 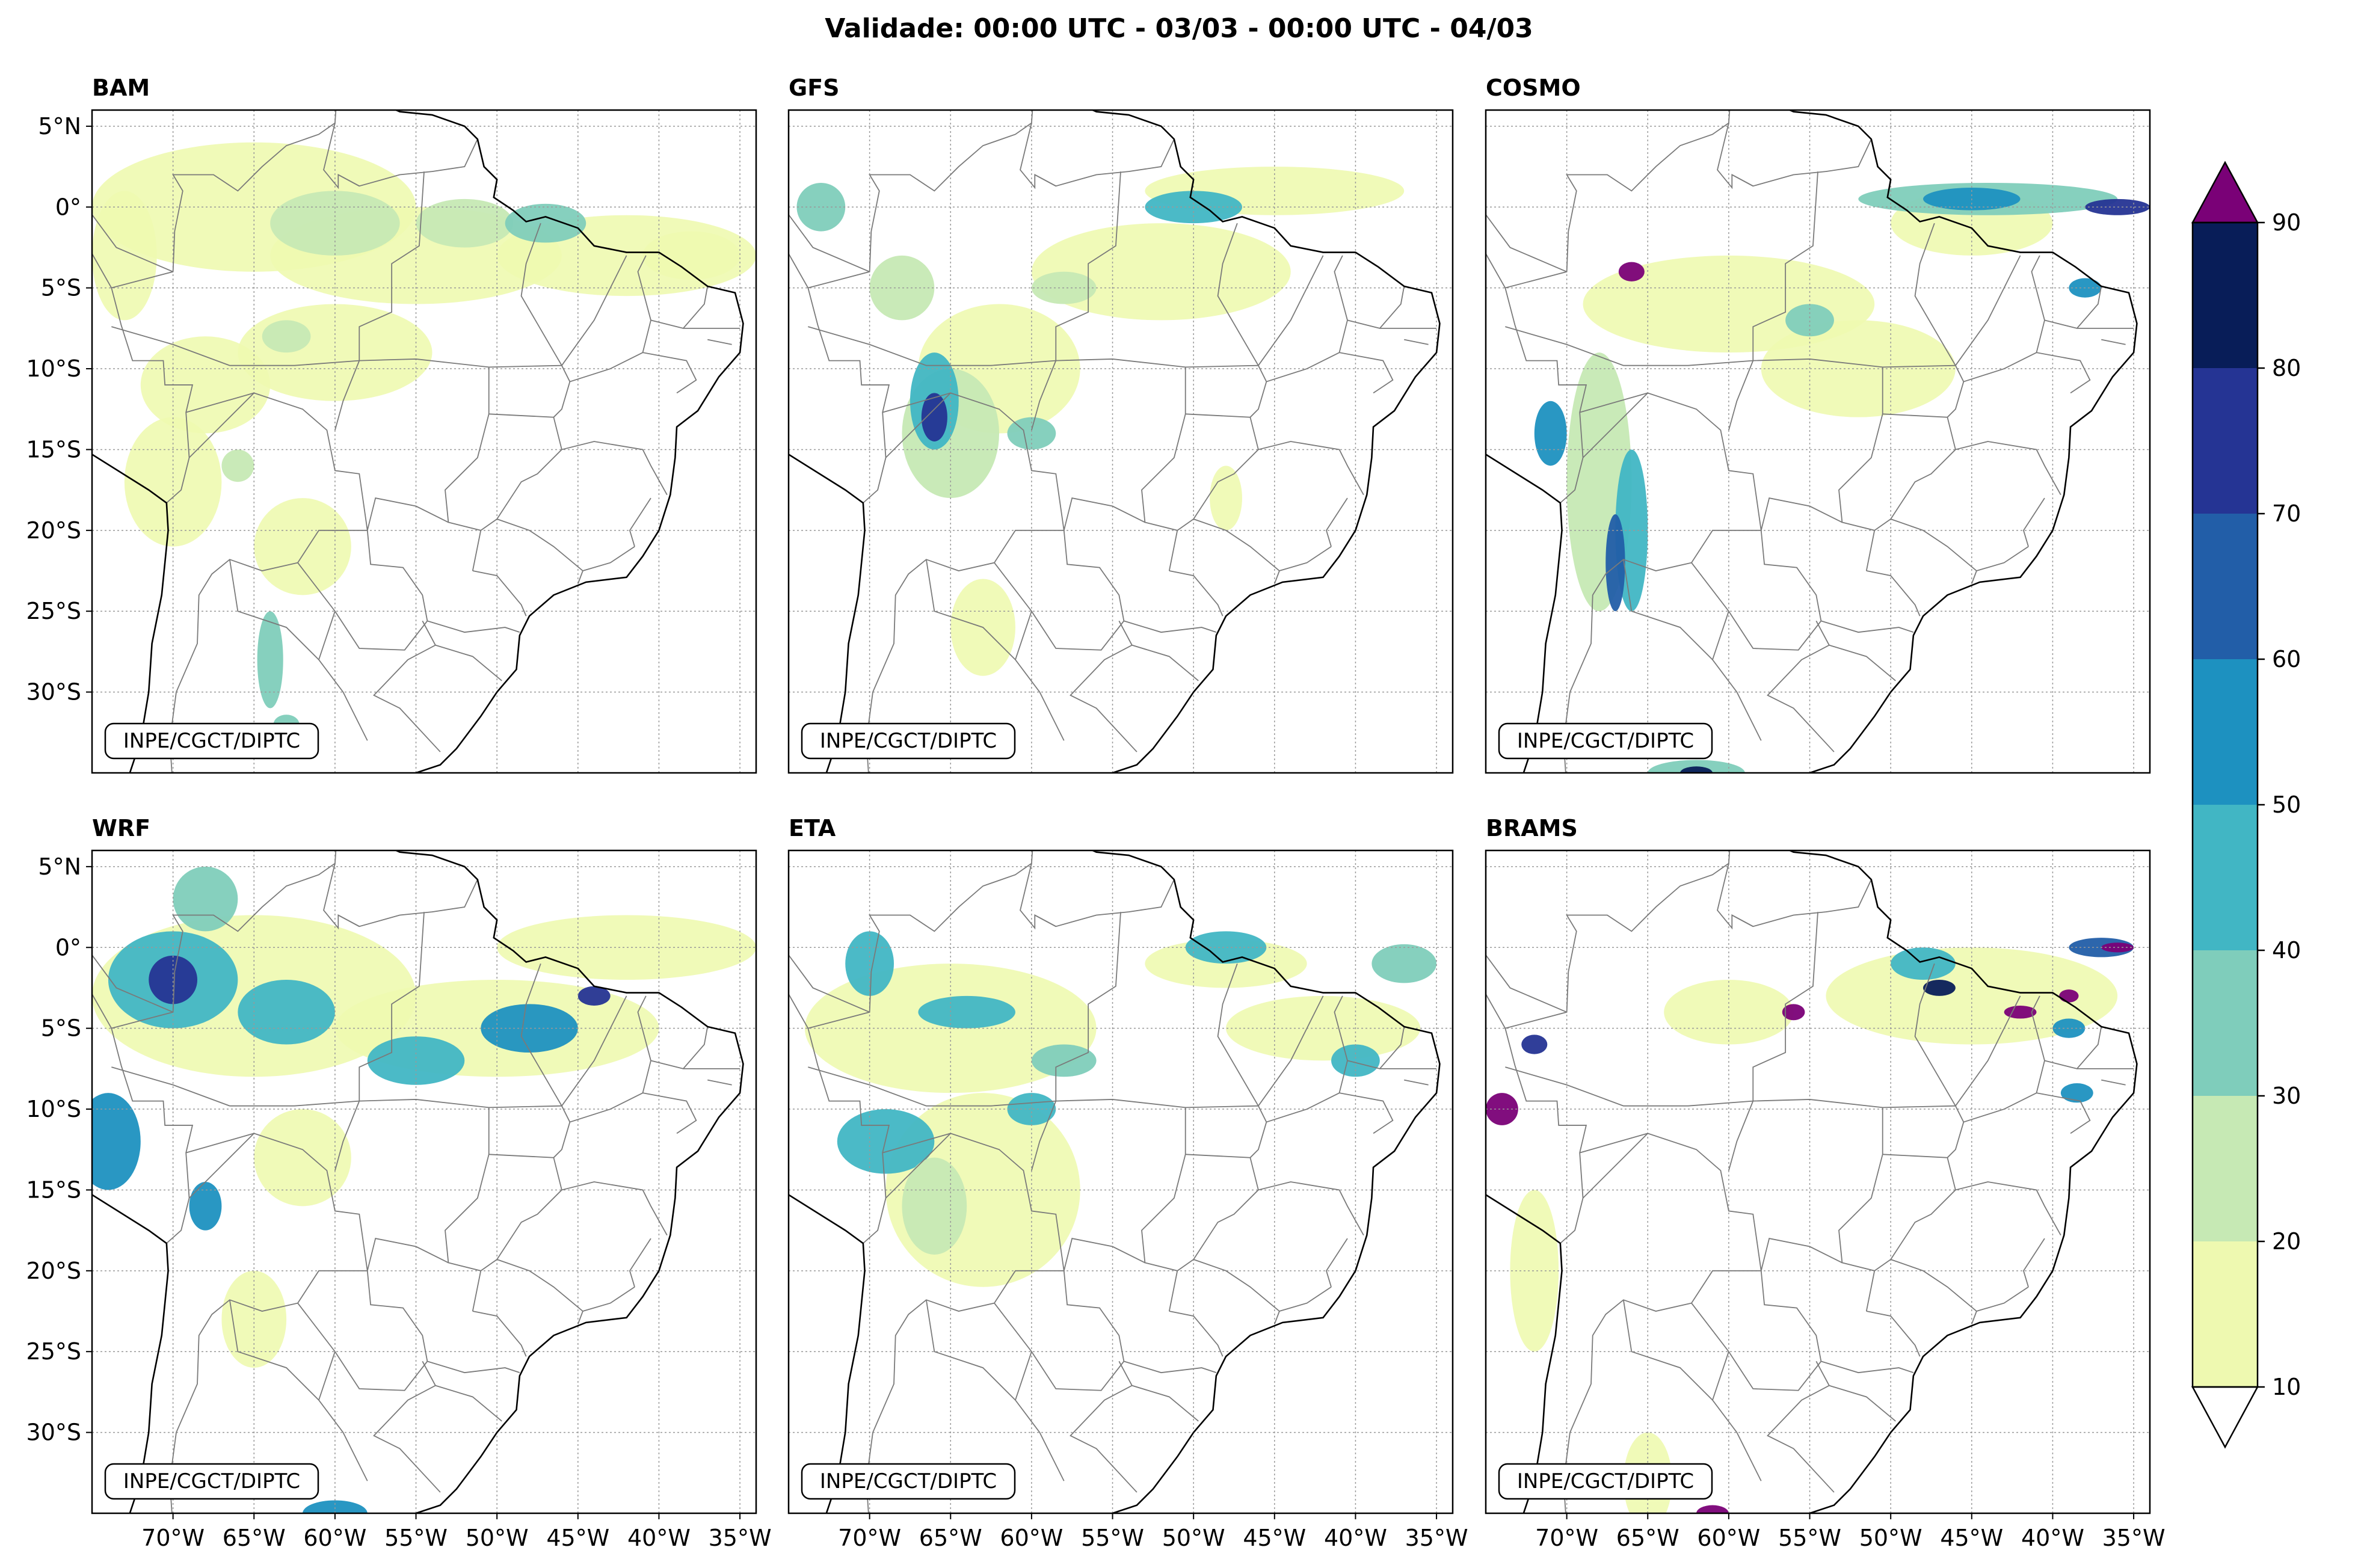 What do you see at coordinates (814, 88) in the screenshot?
I see `panel-title: GFS` at bounding box center [814, 88].